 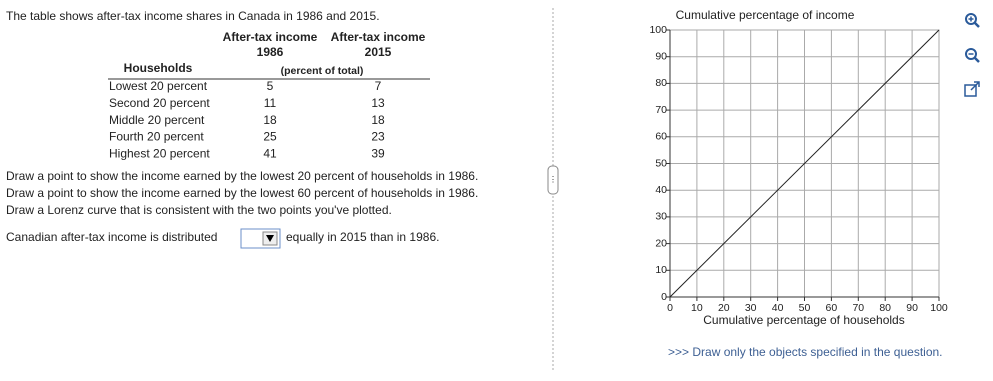 What do you see at coordinates (803, 320) in the screenshot?
I see `x-axis-label: Cumulative percentage of households` at bounding box center [803, 320].